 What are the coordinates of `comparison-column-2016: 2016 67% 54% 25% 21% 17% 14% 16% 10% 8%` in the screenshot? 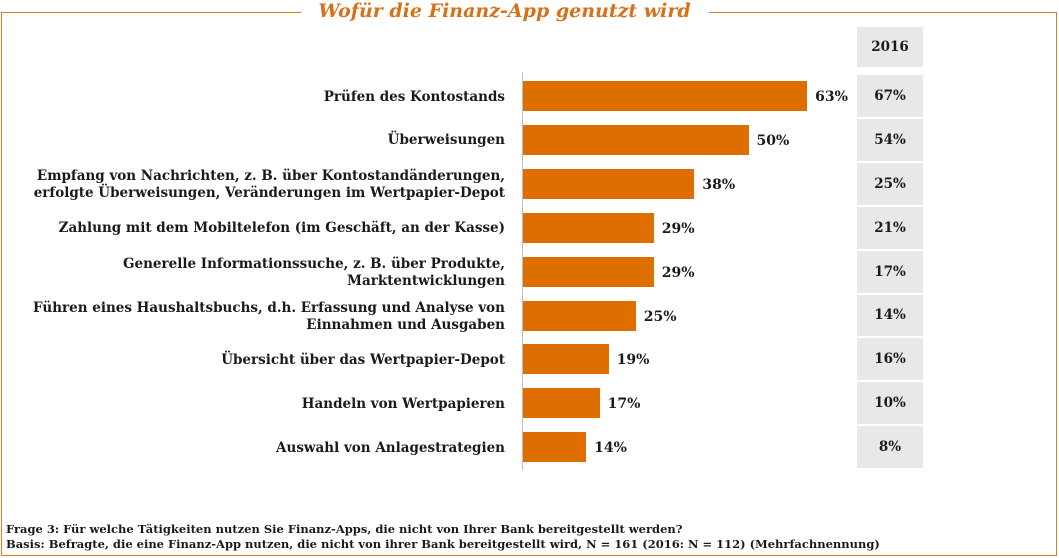 It's located at (890, 250).